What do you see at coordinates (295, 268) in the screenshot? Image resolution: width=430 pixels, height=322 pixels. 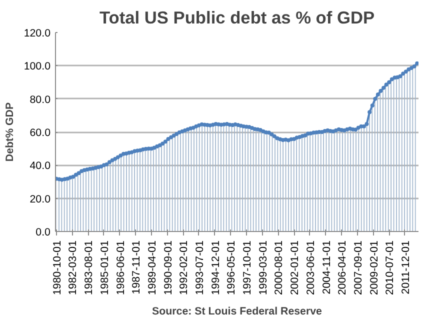 I see `x-tick-label: 2002-01-01` at bounding box center [295, 268].